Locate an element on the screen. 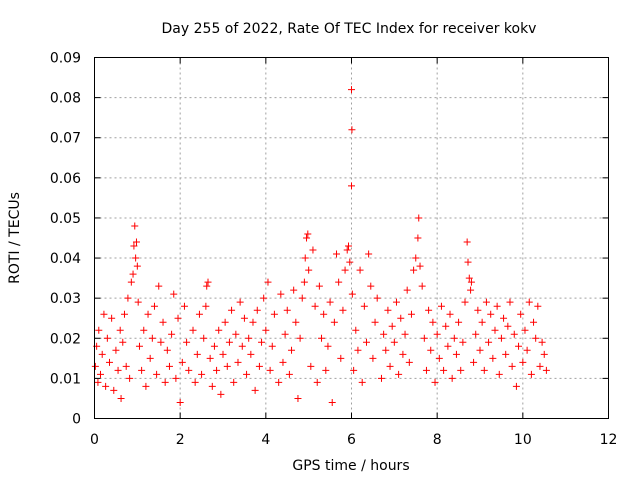  y-tick-label: 0.04 is located at coordinates (65, 259).